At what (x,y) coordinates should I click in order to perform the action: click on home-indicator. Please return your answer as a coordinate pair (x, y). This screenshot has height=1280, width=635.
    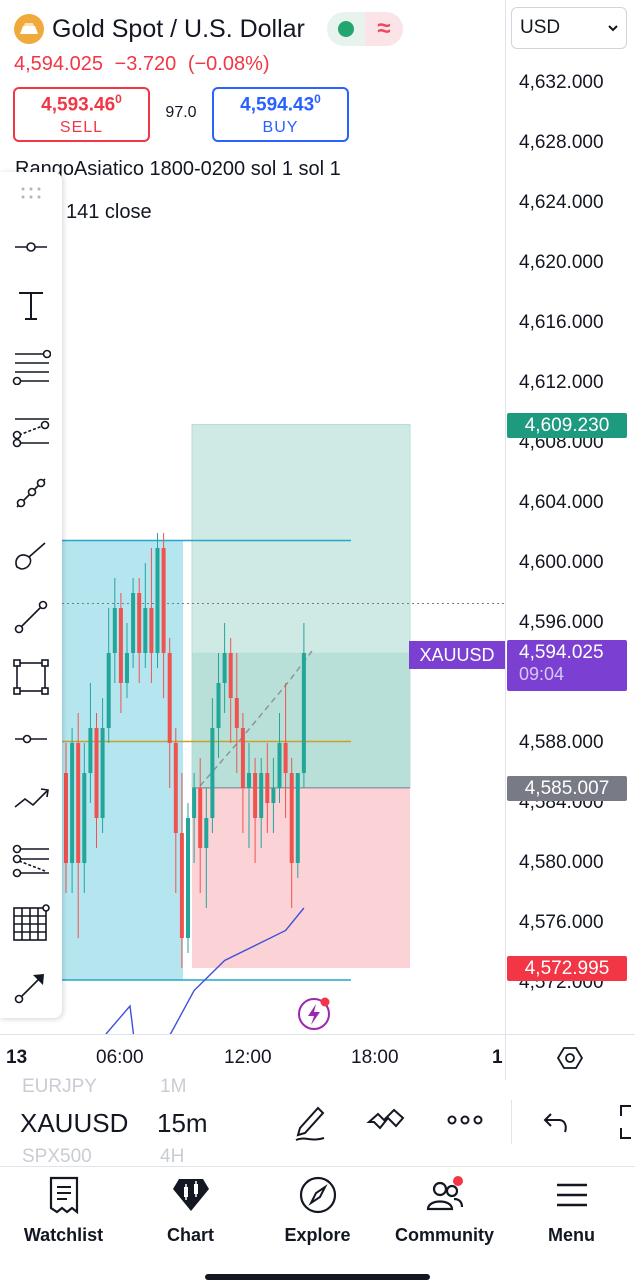
    Looking at the image, I should click on (317, 1277).